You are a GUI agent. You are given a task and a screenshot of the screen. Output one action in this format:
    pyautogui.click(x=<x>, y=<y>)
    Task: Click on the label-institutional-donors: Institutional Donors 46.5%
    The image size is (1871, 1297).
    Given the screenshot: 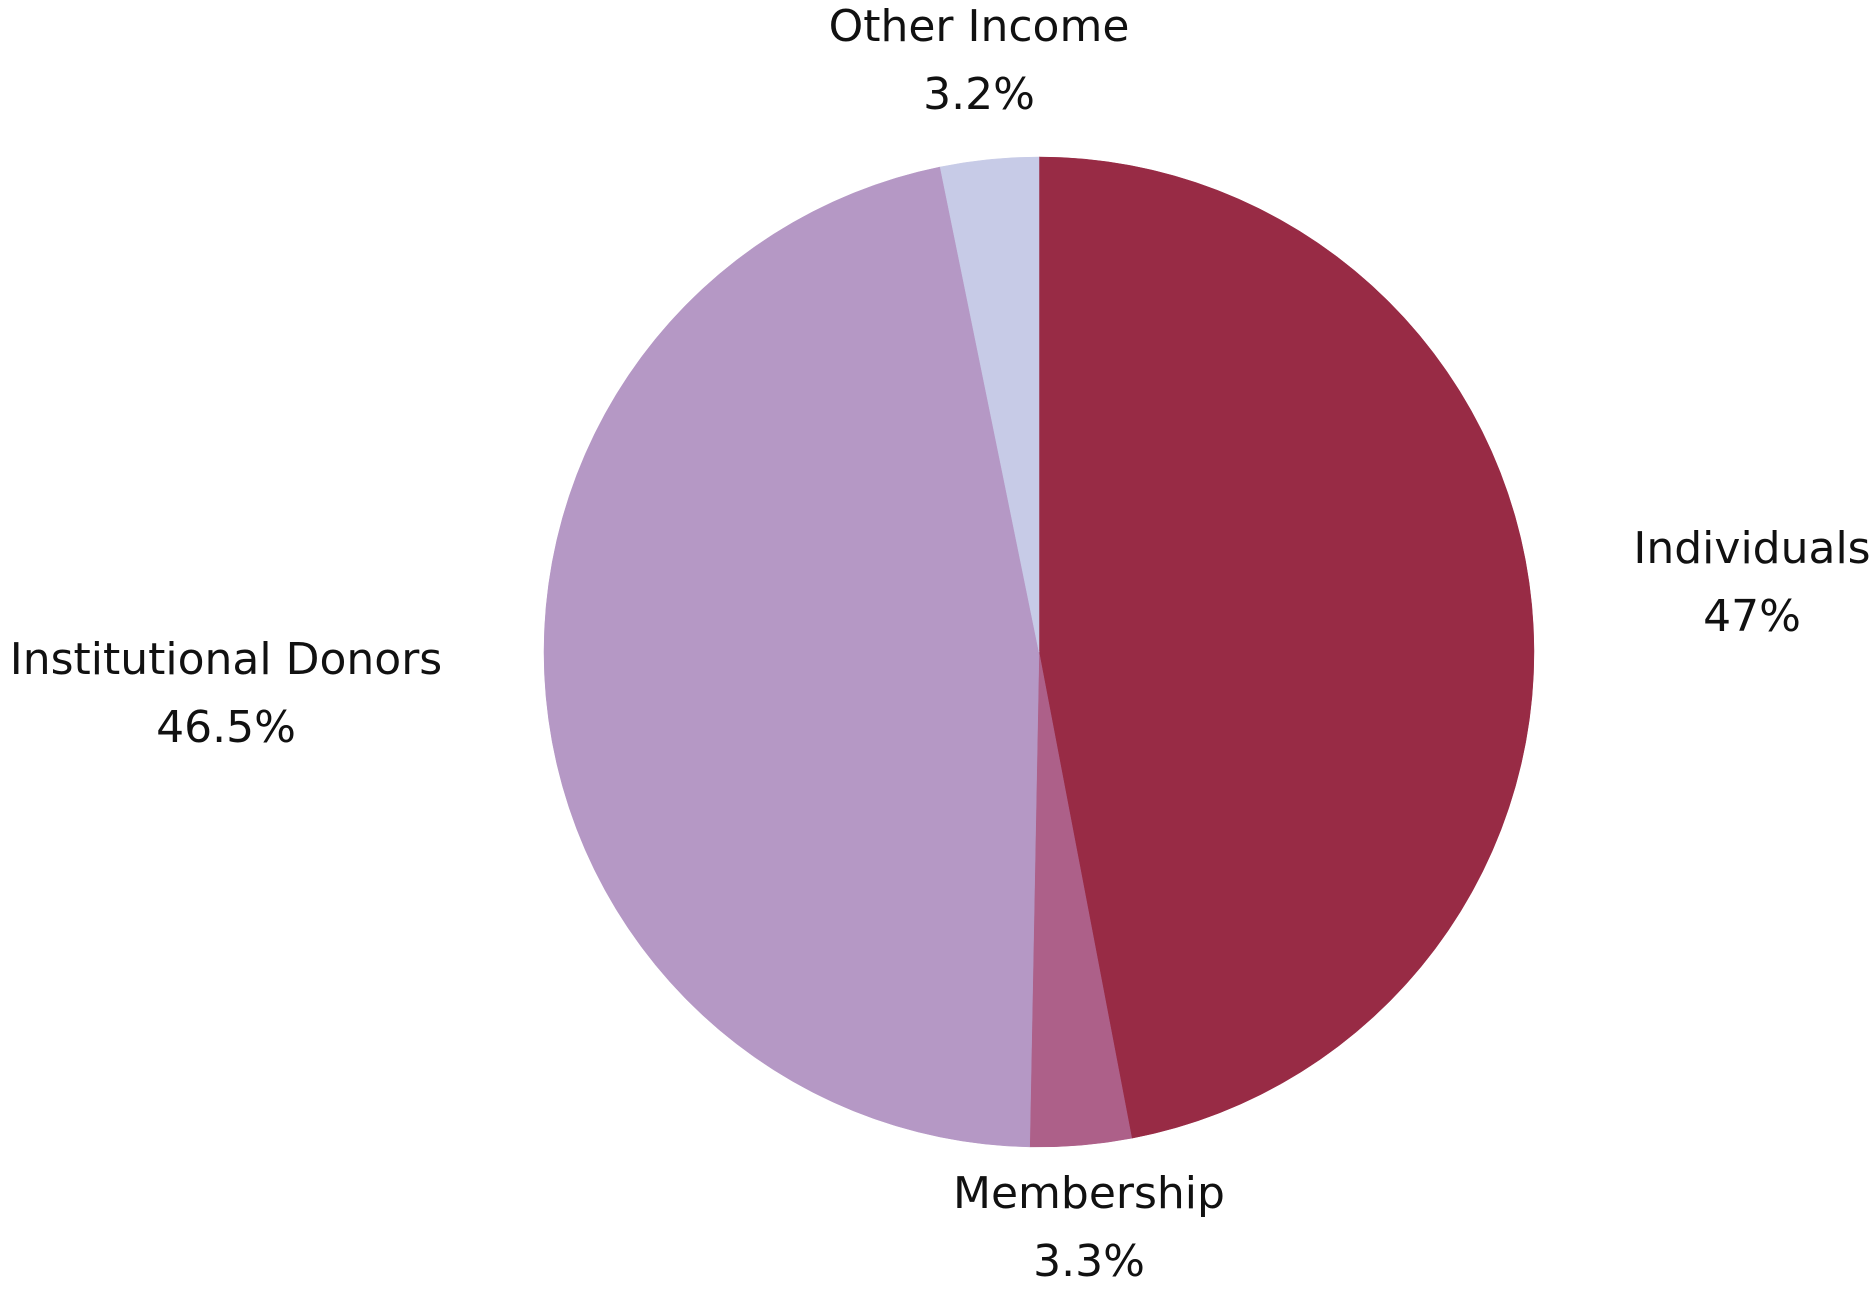 What is the action you would take?
    pyautogui.click(x=226, y=693)
    